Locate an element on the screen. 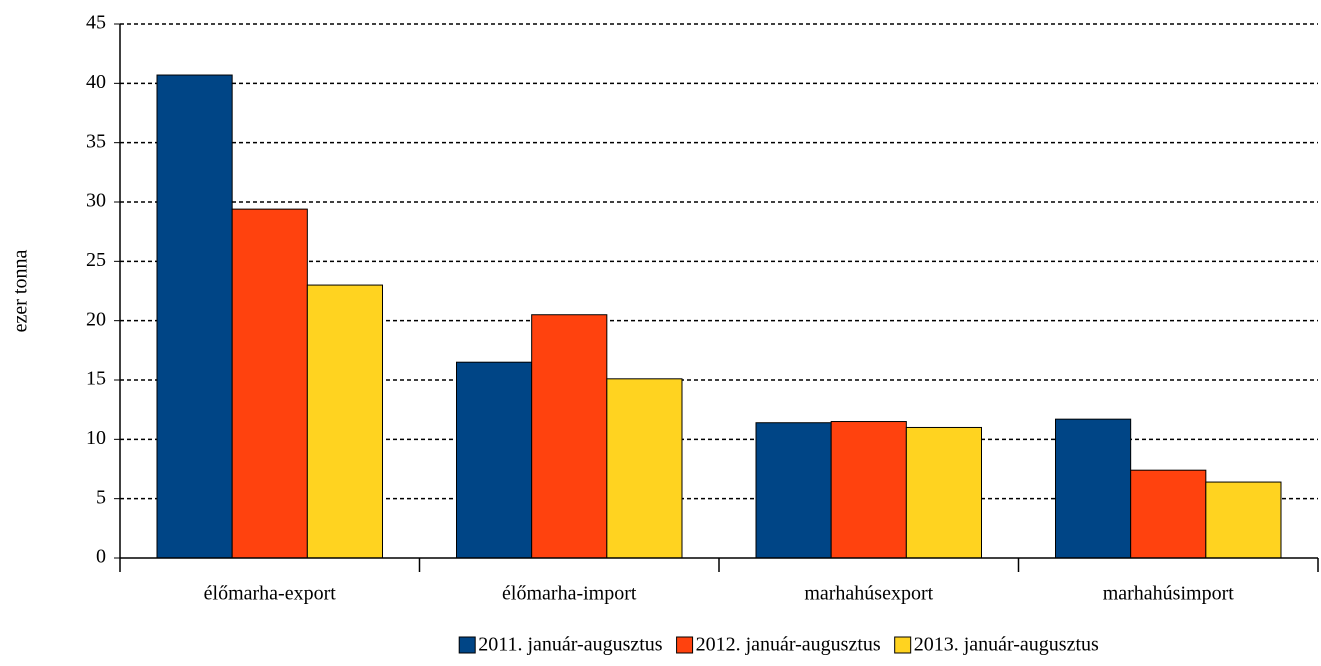 The height and width of the screenshot is (666, 1321). legend-label: 2013. január-augusztus is located at coordinates (1006, 645).